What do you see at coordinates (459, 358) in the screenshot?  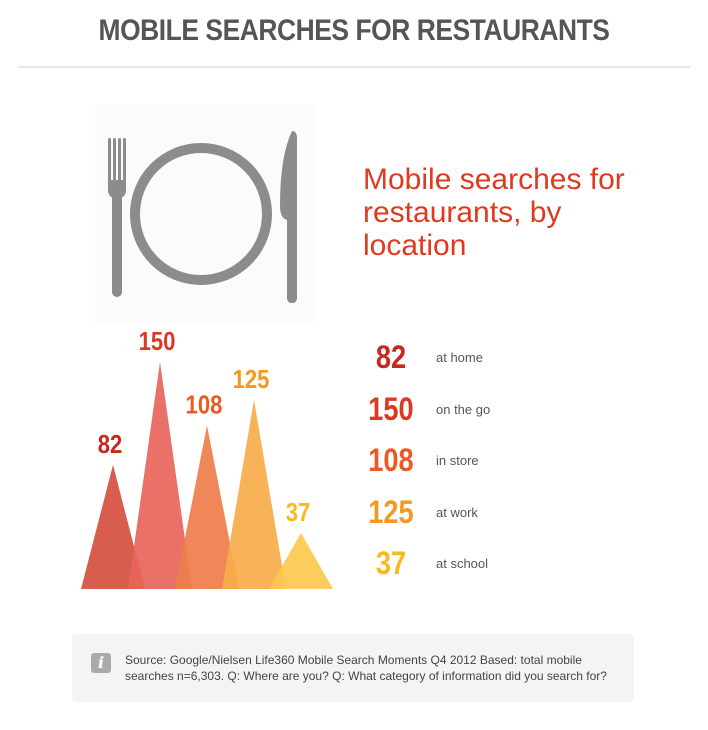 I see `legend-label: at home` at bounding box center [459, 358].